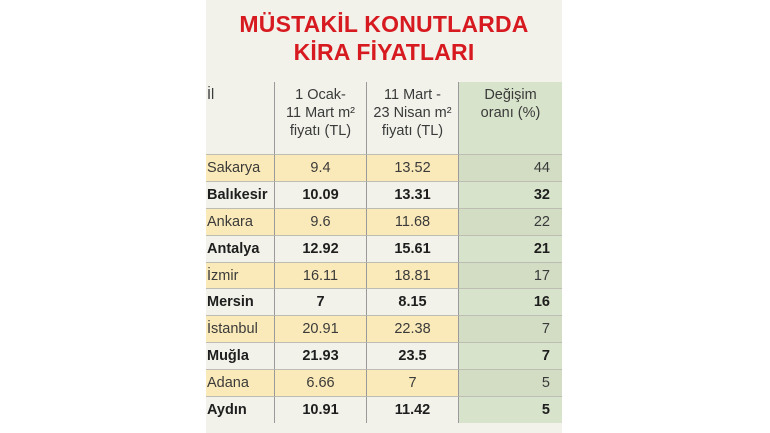 The width and height of the screenshot is (770, 433). I want to click on header-price-period-2-line-3: fiyatı (TL), so click(412, 131).